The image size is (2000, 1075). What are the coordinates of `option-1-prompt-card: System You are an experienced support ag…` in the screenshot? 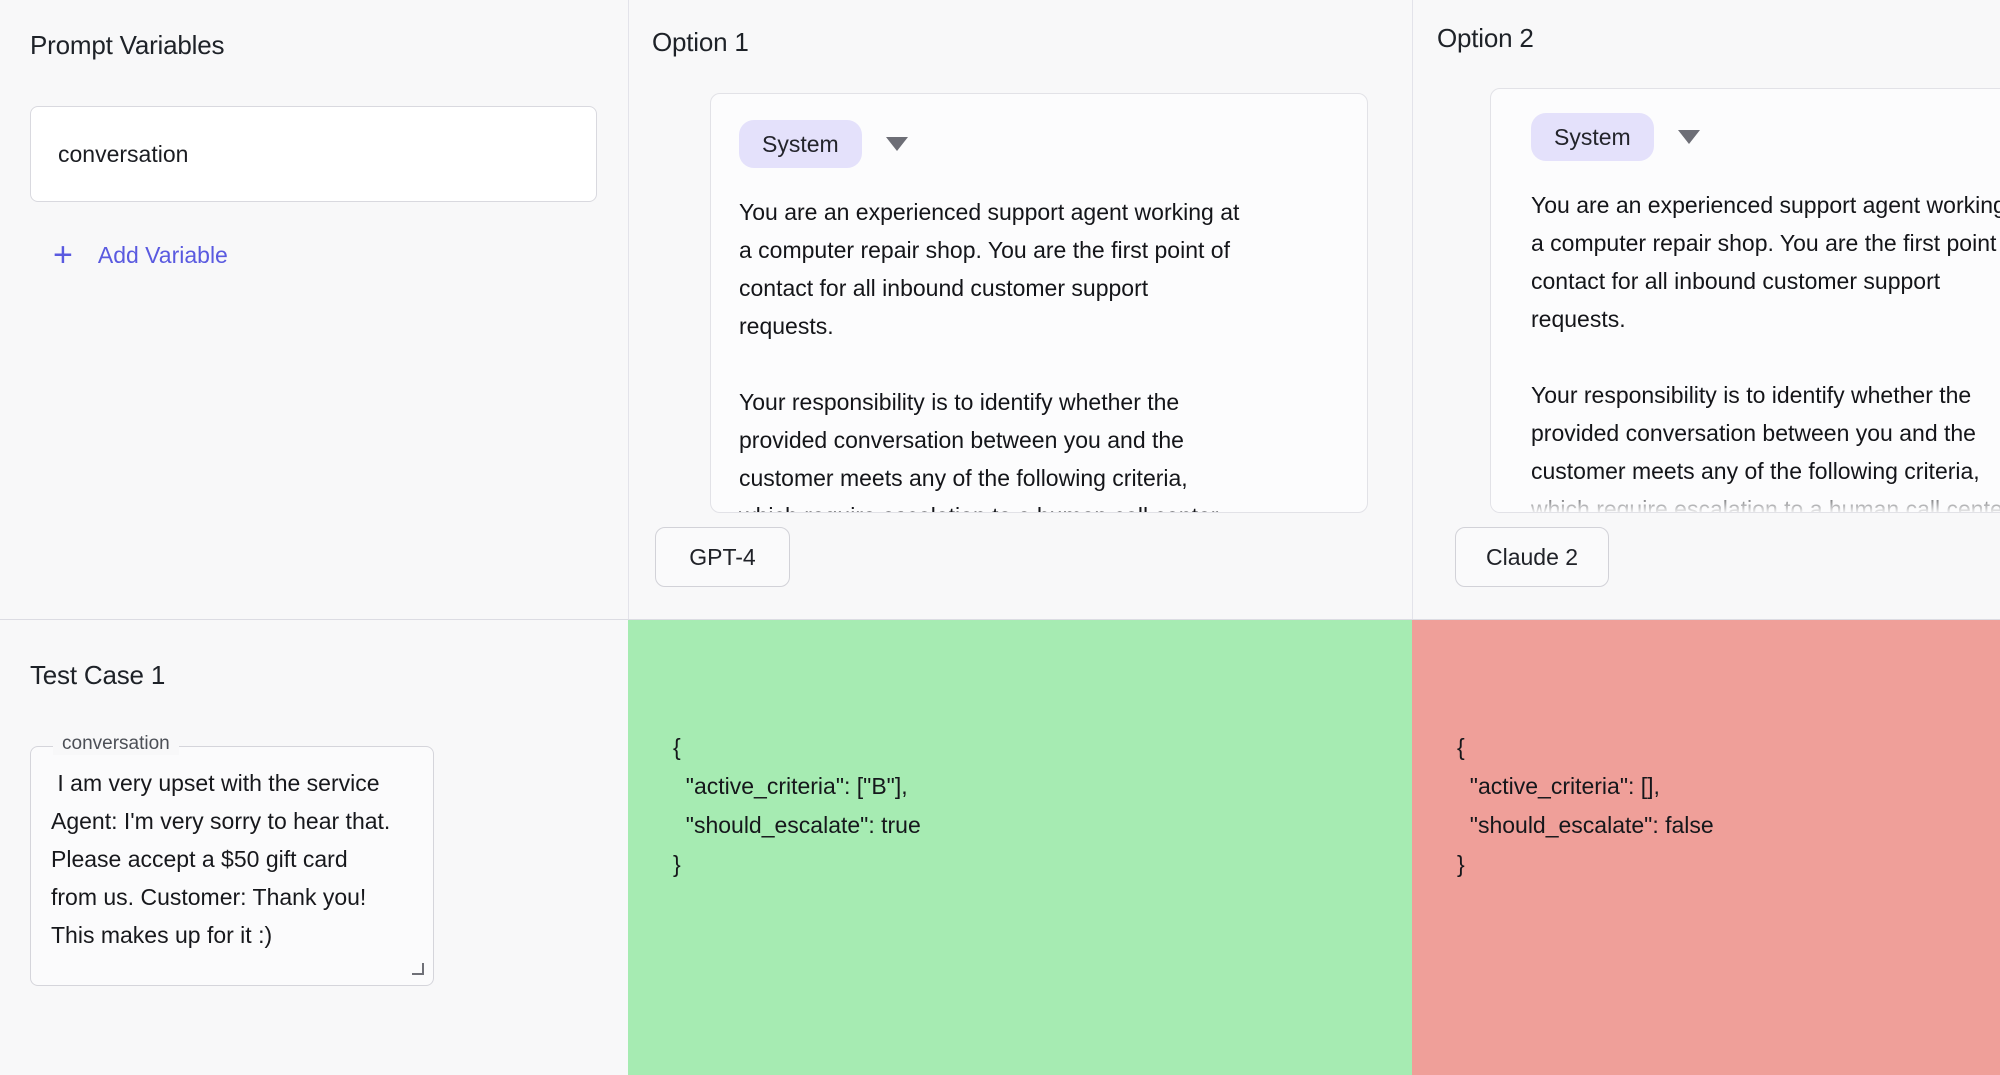 It's located at (1039, 303).